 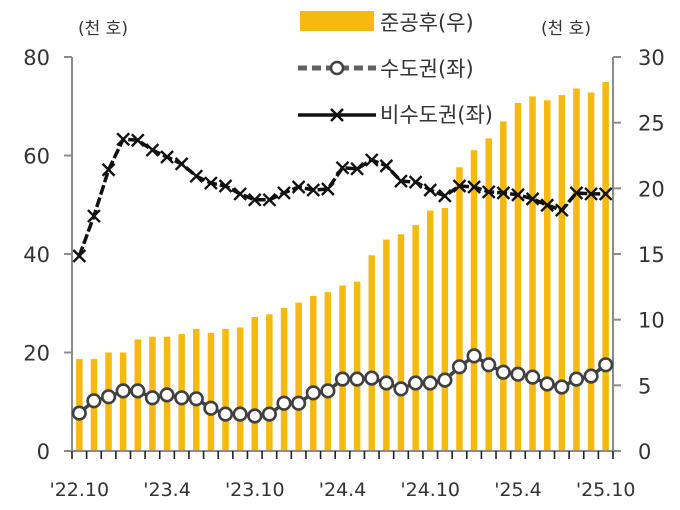 I want to click on x-tick-label: '25.4, so click(x=518, y=490).